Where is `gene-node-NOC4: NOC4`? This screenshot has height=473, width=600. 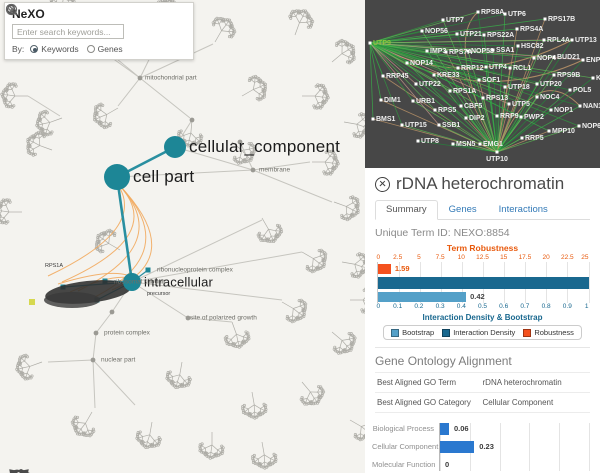 gene-node-NOC4: NOC4 is located at coordinates (550, 97).